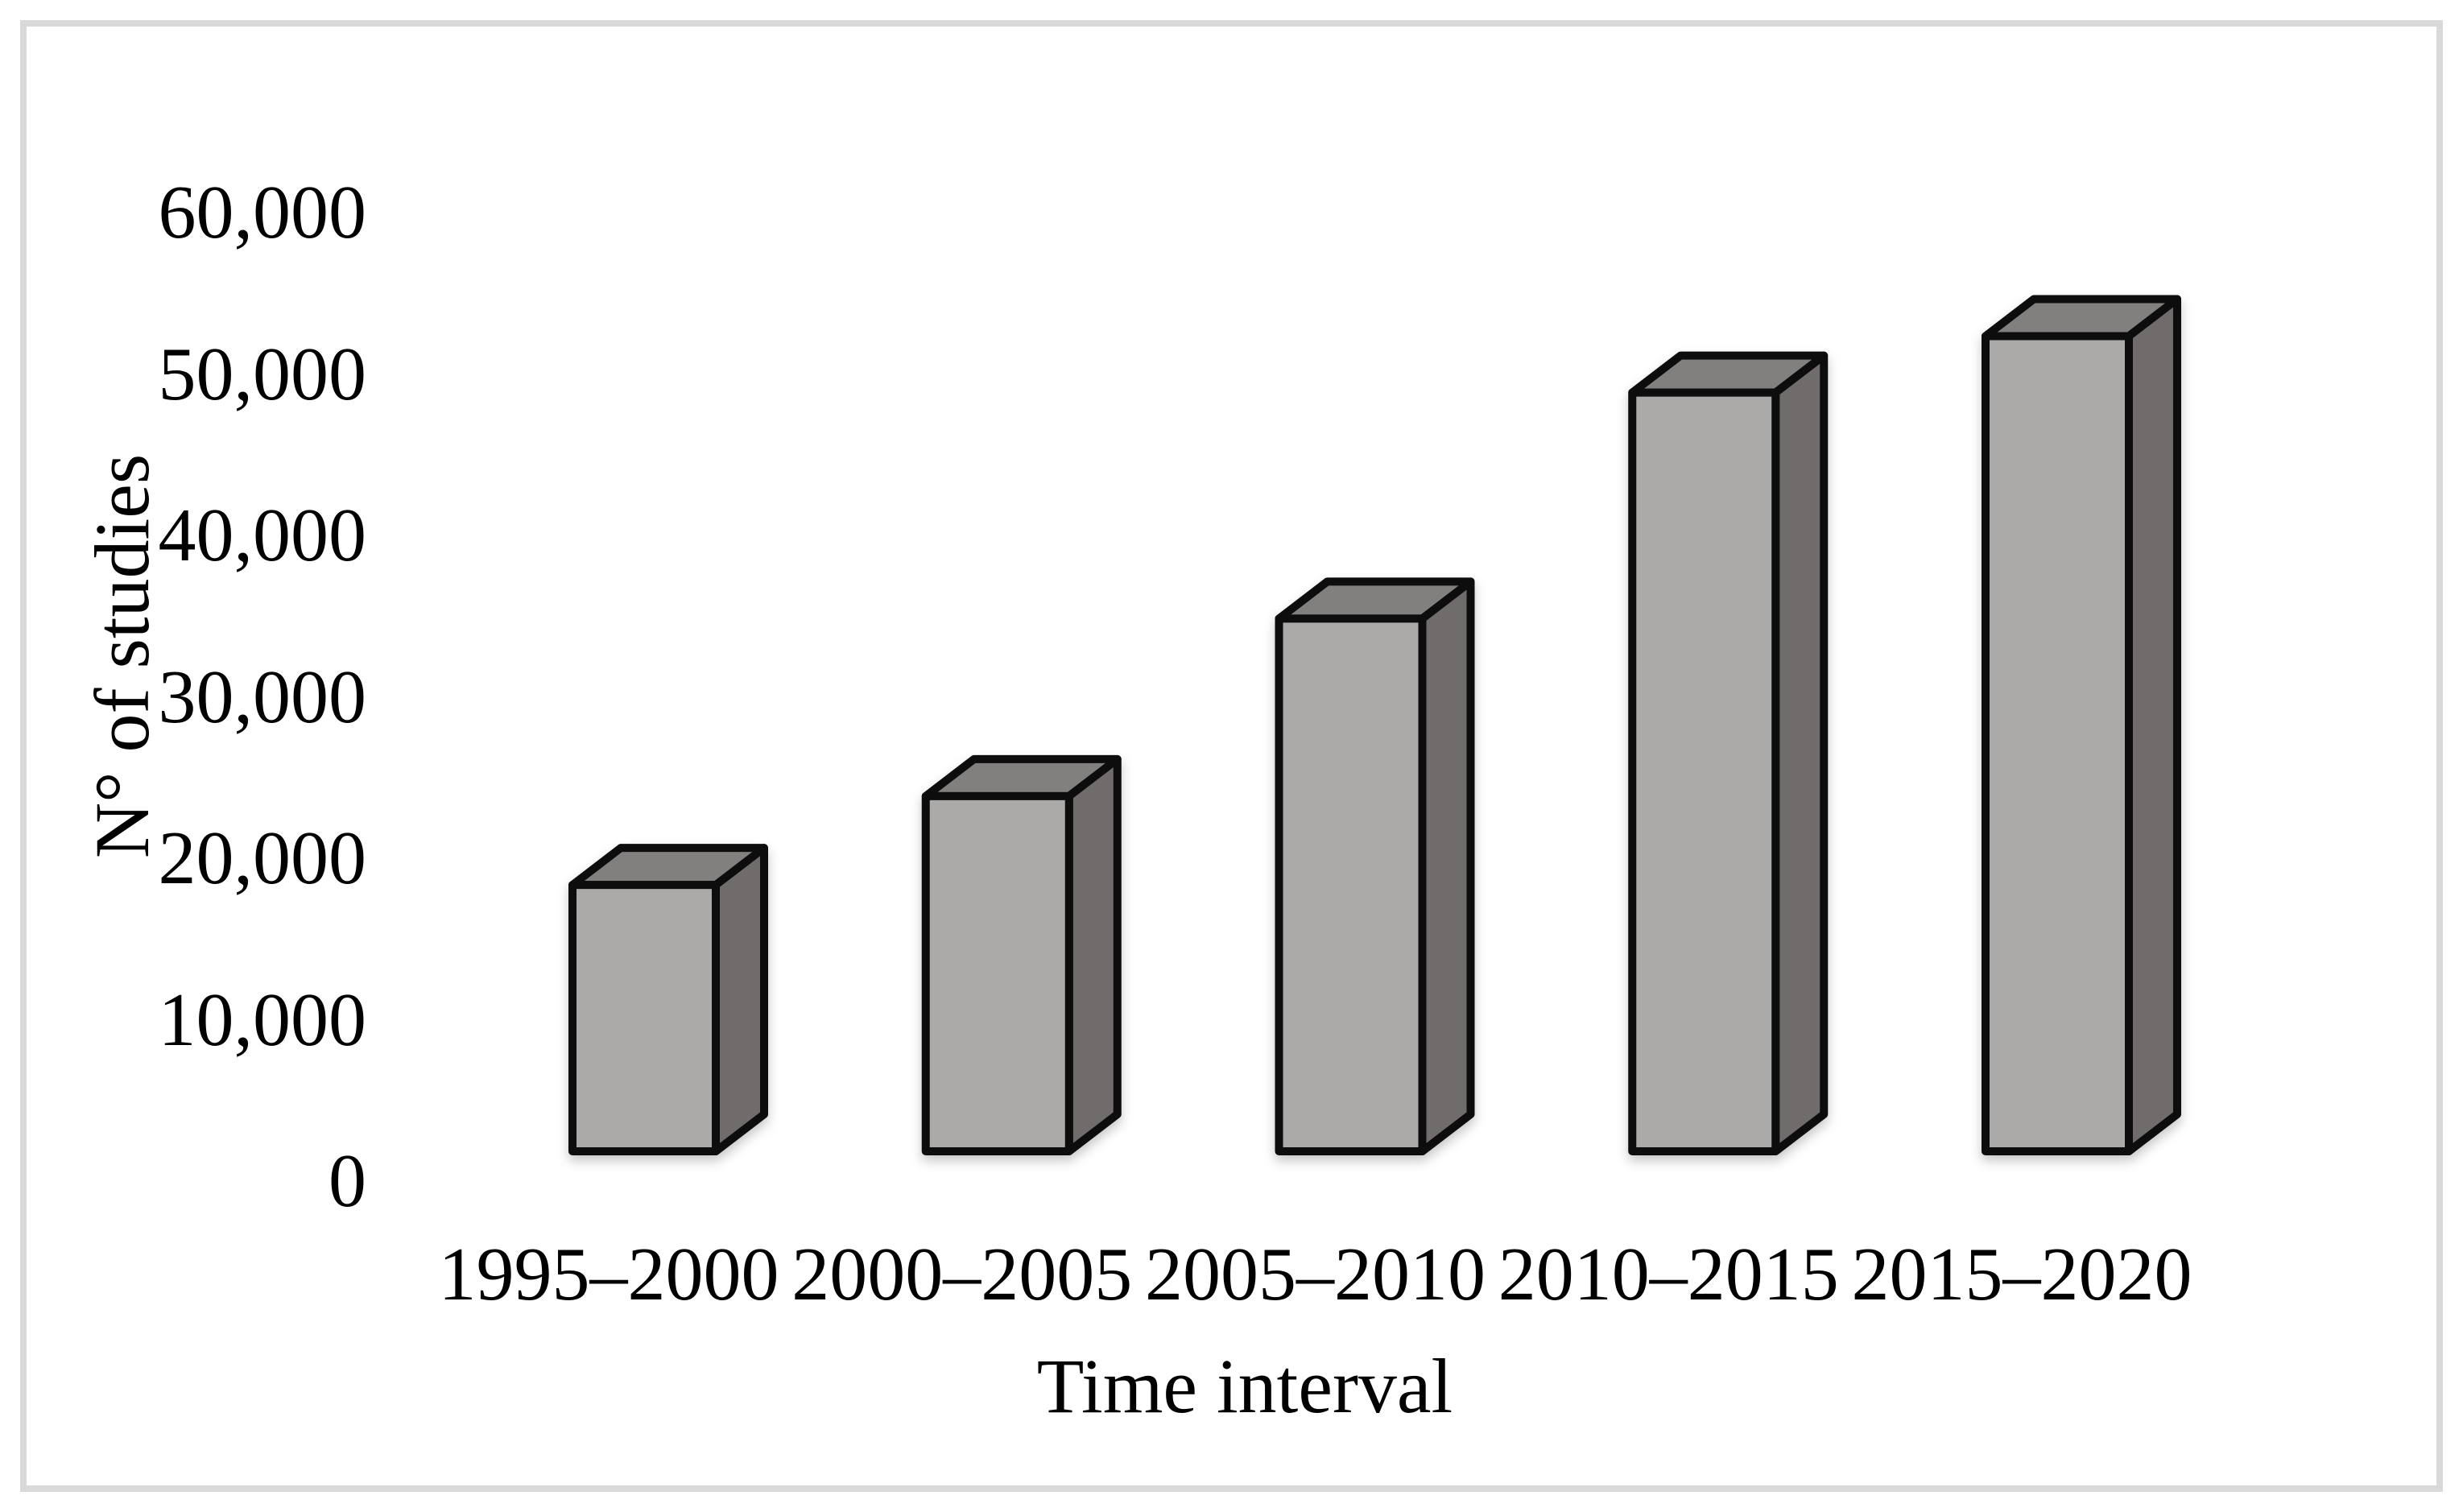  What do you see at coordinates (962, 1274) in the screenshot?
I see `x-category-label-2000–2005: 2000–2005` at bounding box center [962, 1274].